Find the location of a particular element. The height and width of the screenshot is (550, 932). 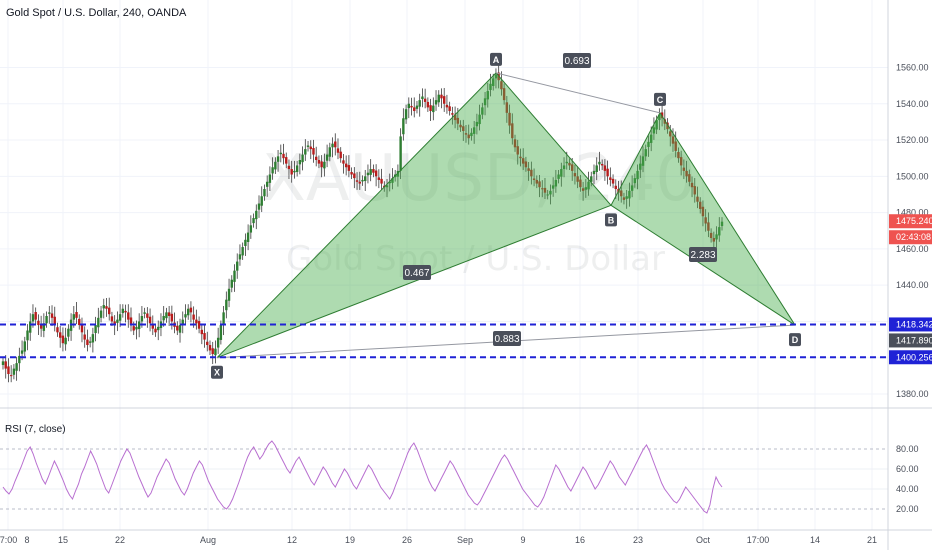

y-tick-label: 1460.00 is located at coordinates (912, 249).